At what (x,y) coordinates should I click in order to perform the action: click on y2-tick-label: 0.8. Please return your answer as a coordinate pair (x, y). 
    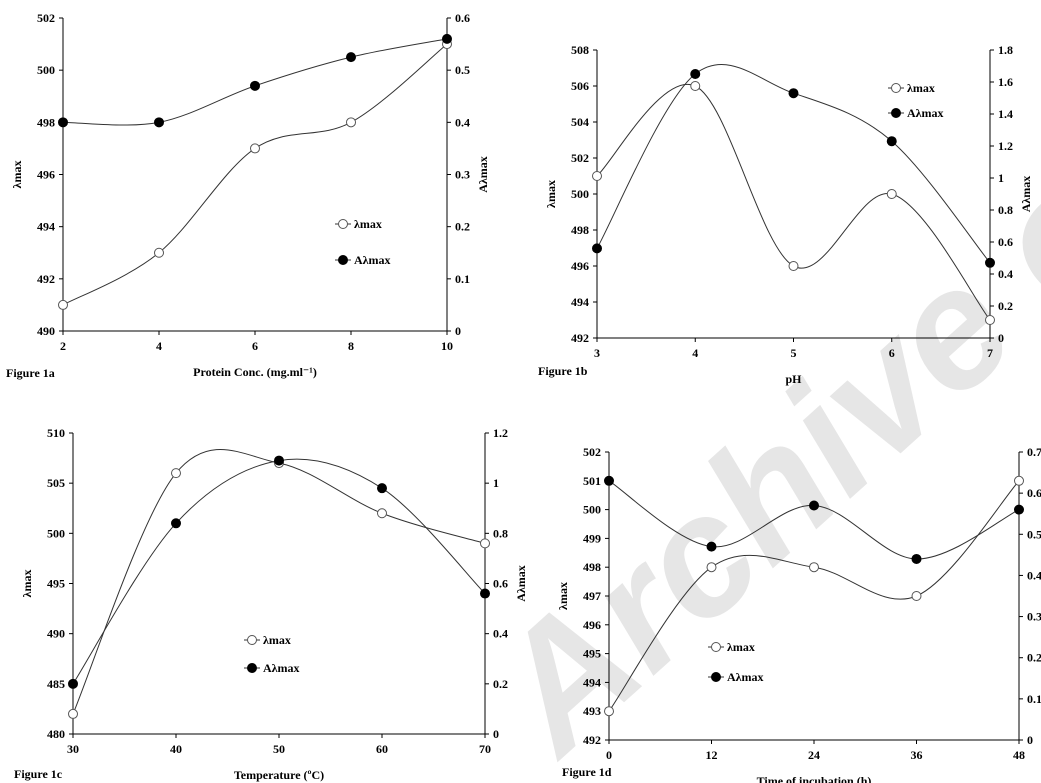
    Looking at the image, I should click on (500, 533).